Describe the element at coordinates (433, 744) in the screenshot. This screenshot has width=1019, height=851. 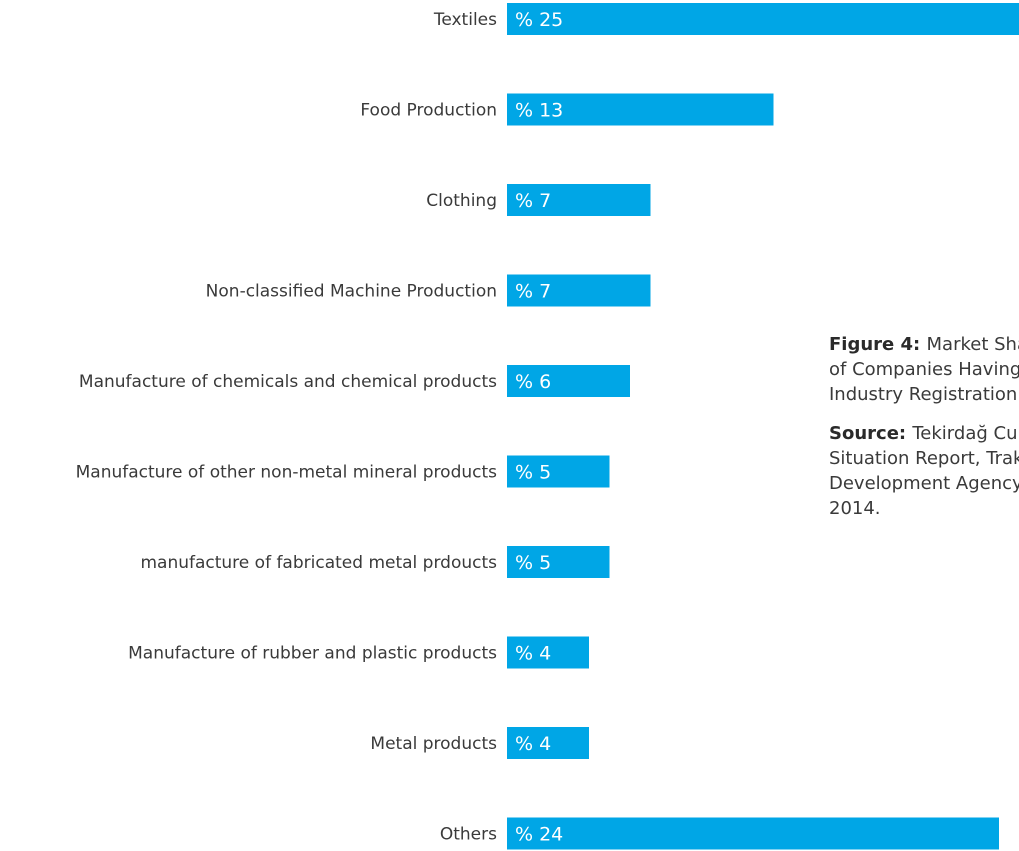
I see `category-label: Metal products` at that location.